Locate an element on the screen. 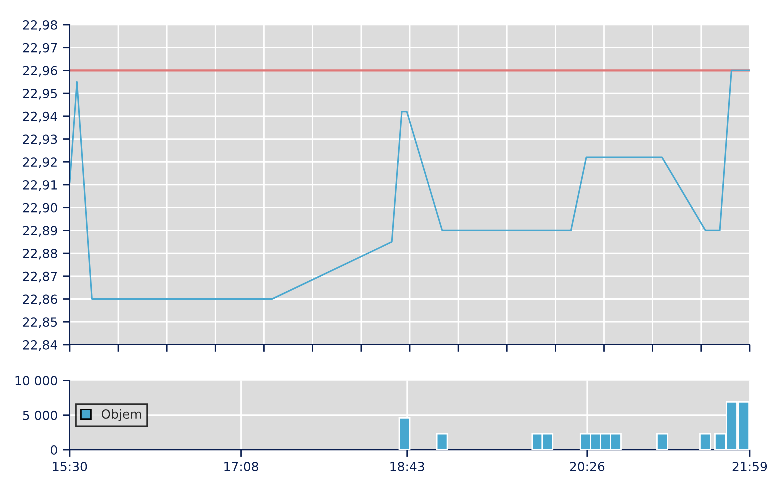 This screenshot has width=780, height=490. y-tick-label: 22,86 is located at coordinates (40, 300).